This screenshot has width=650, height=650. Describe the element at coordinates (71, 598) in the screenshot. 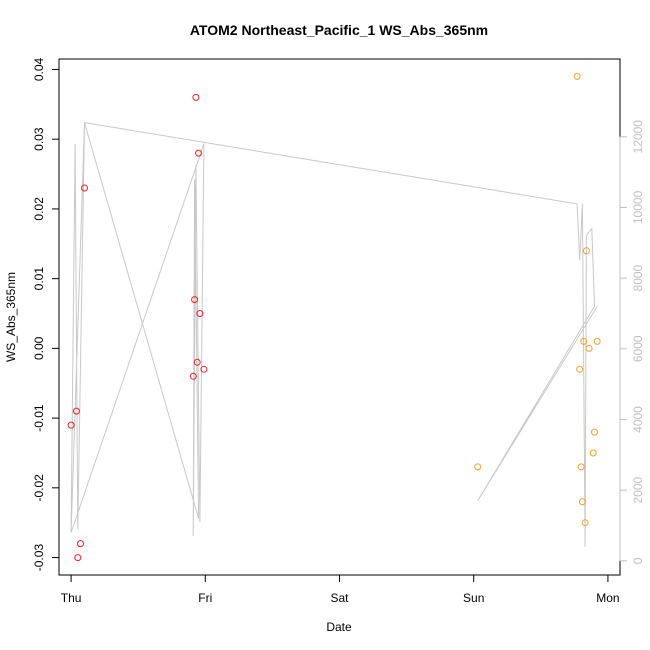

I see `x-tick-label: Thu` at that location.